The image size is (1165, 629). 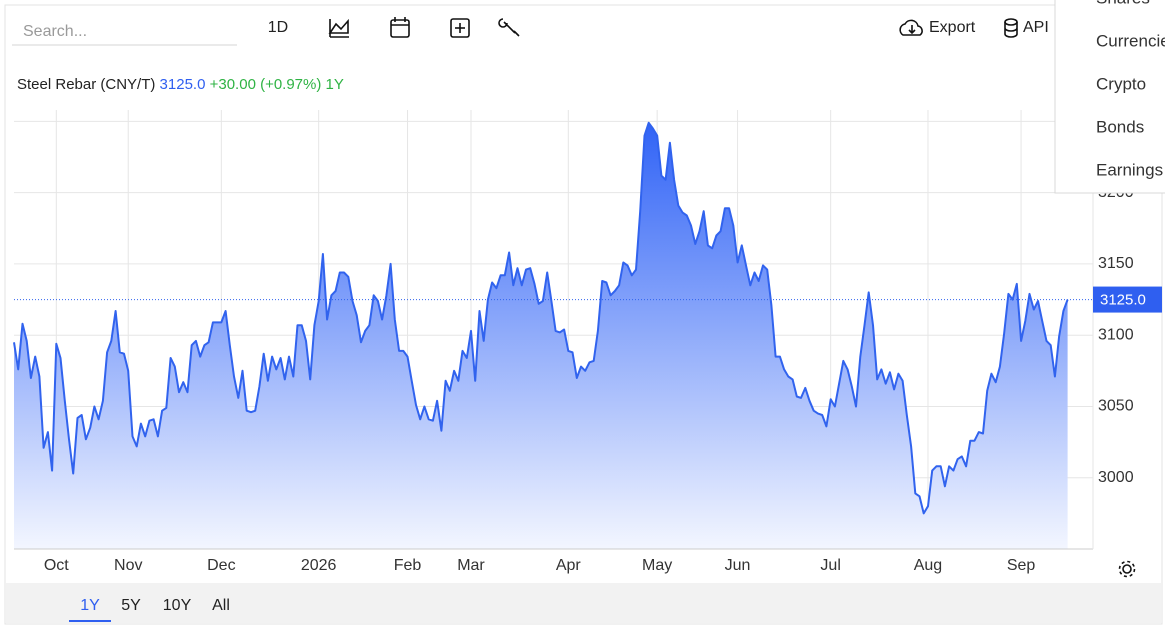 I want to click on x-tick-label: Apr, so click(x=569, y=565).